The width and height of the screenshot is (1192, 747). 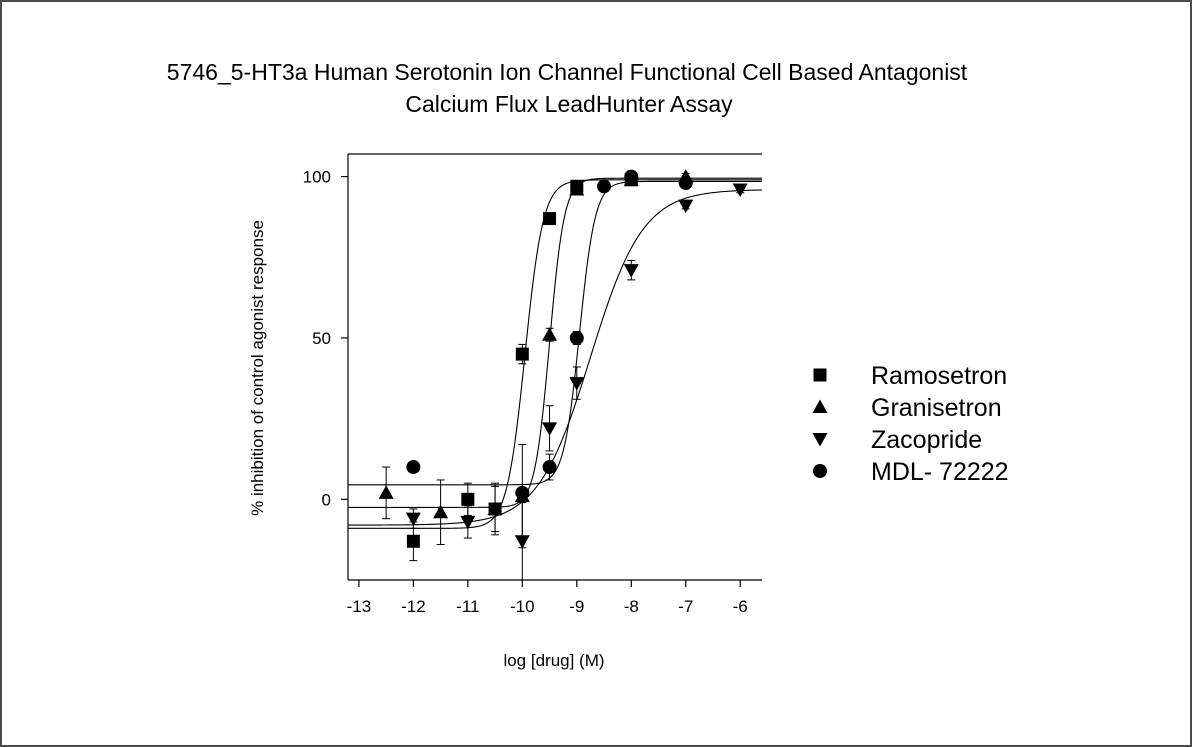 What do you see at coordinates (820, 375) in the screenshot?
I see `legend-marker-square` at bounding box center [820, 375].